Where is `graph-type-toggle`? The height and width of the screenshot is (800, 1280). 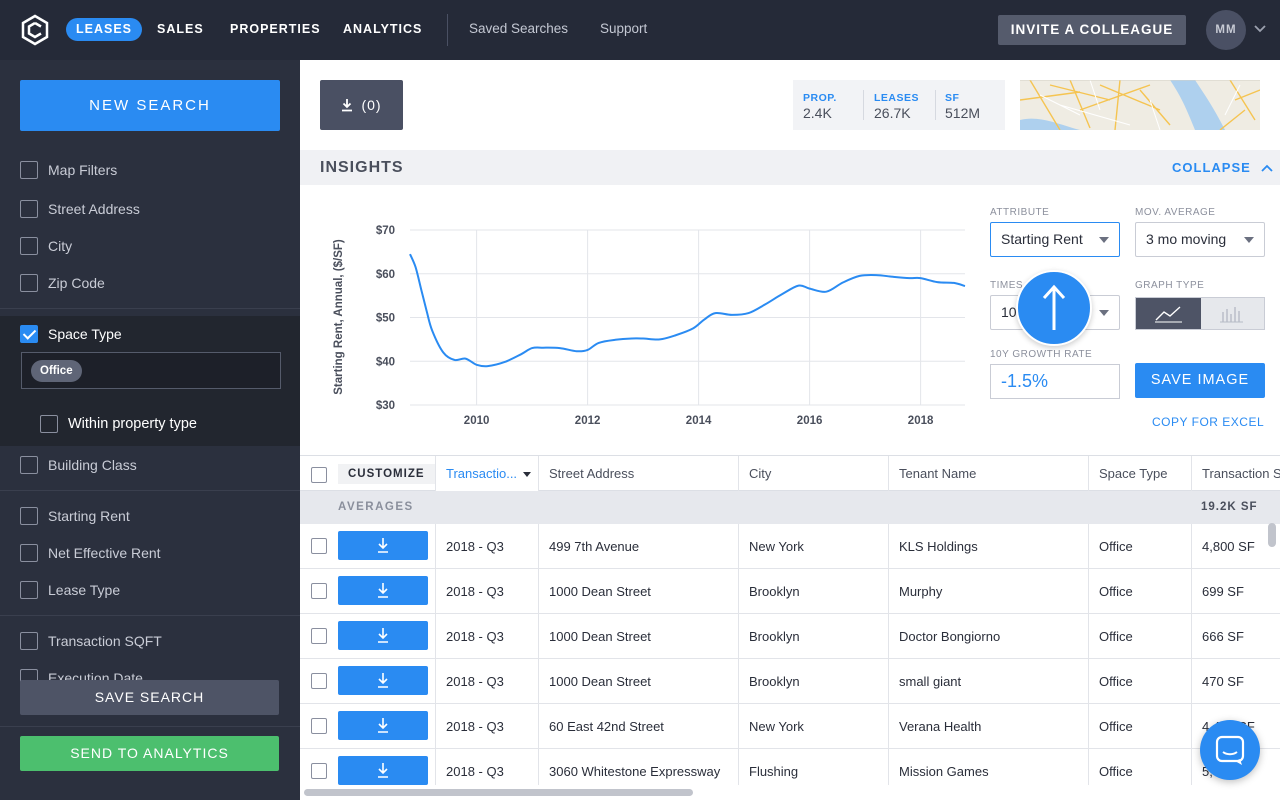
graph-type-toggle is located at coordinates (1200, 313).